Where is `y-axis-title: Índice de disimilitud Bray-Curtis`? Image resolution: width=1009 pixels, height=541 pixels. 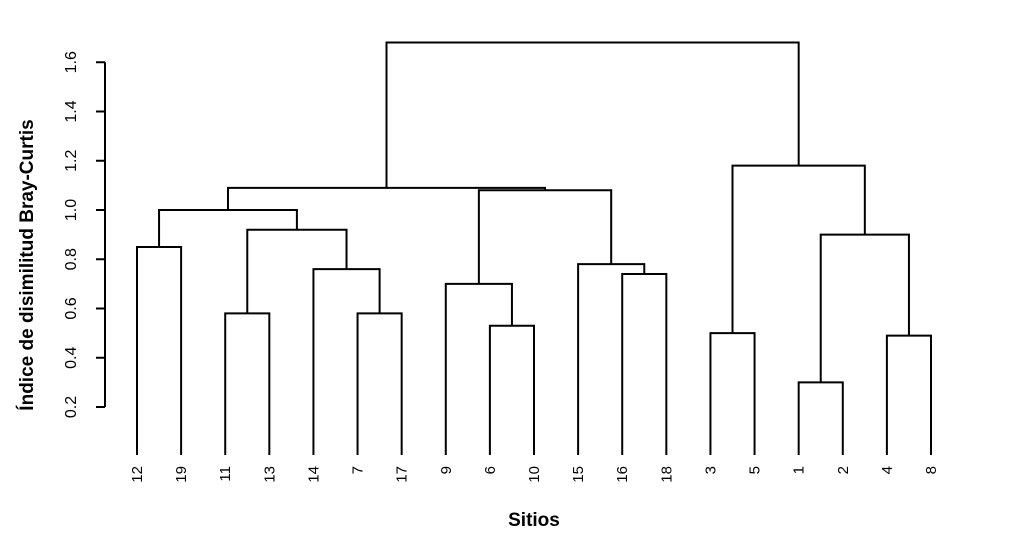
y-axis-title: Índice de disimilitud Bray-Curtis is located at coordinates (27, 264).